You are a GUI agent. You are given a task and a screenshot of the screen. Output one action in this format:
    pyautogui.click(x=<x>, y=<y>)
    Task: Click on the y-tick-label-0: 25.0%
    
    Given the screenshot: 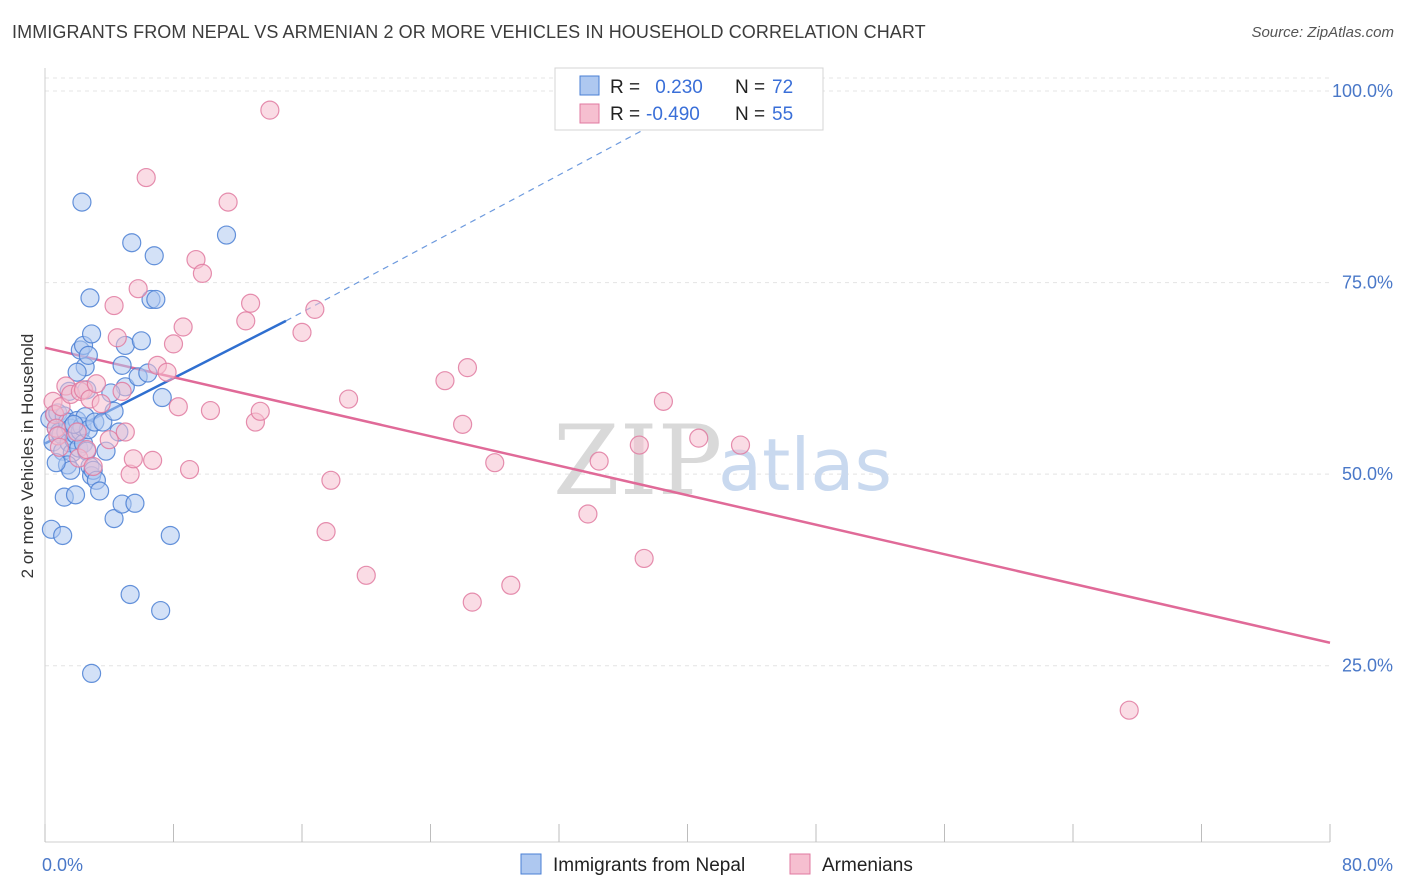 What is the action you would take?
    pyautogui.click(x=1367, y=666)
    